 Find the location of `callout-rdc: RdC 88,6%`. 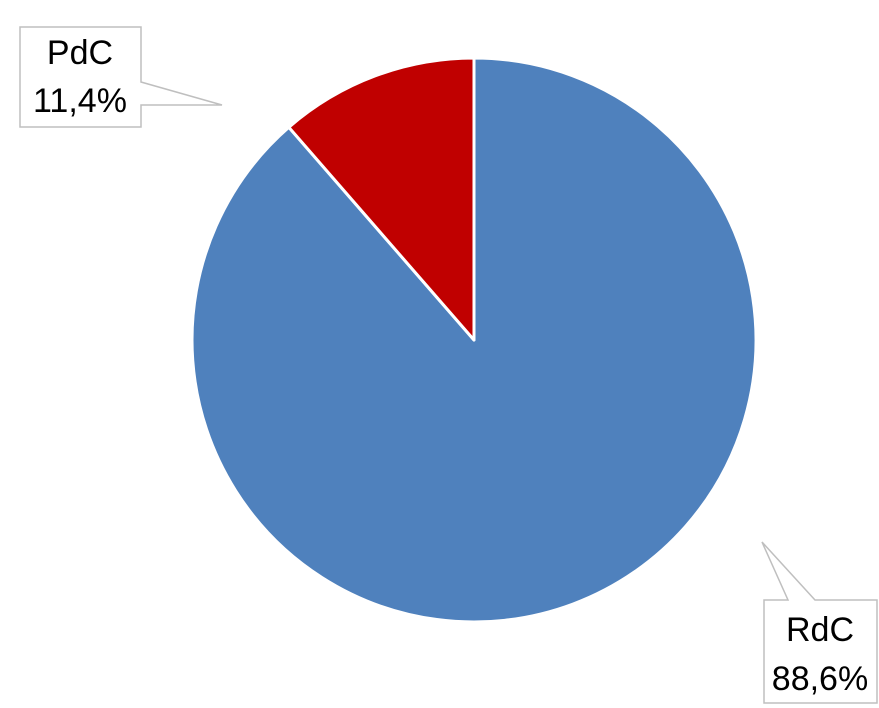

callout-rdc: RdC 88,6% is located at coordinates (819, 622).